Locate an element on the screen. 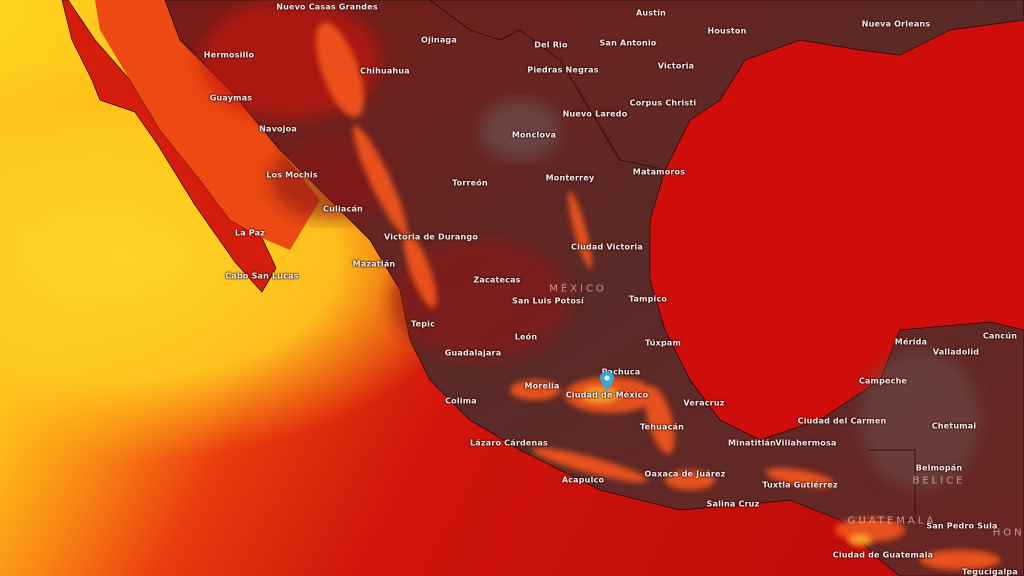 This screenshot has height=576, width=1024. city-label: Lázaro Cárdenas is located at coordinates (509, 443).